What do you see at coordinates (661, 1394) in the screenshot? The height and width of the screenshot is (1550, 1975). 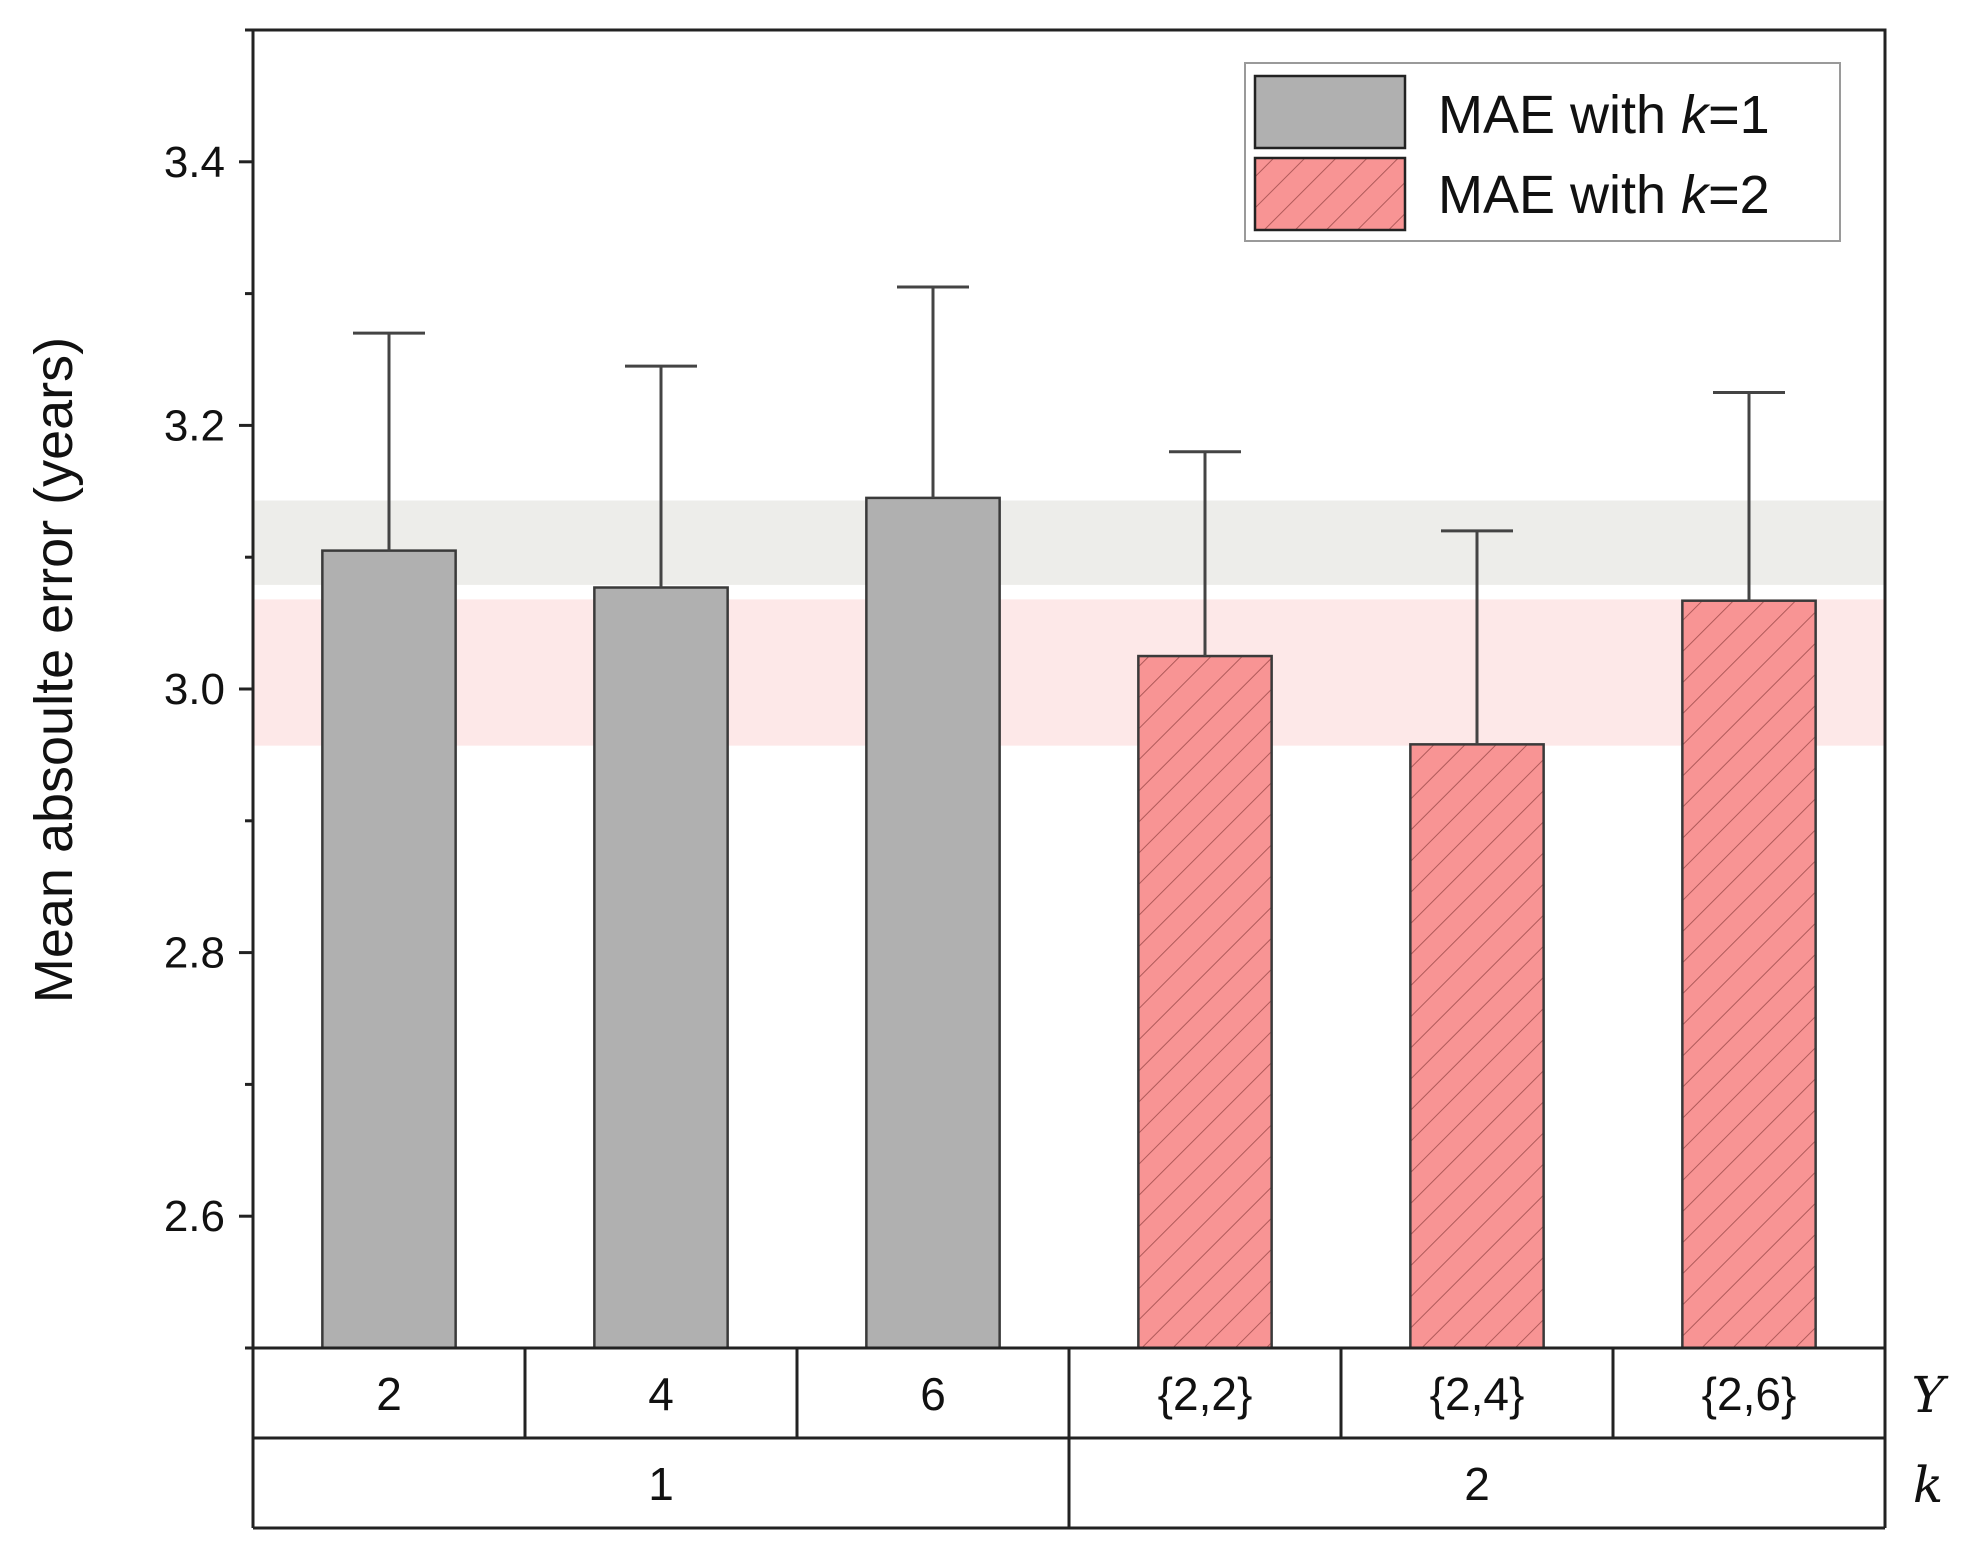 I see `category-label: 4` at bounding box center [661, 1394].